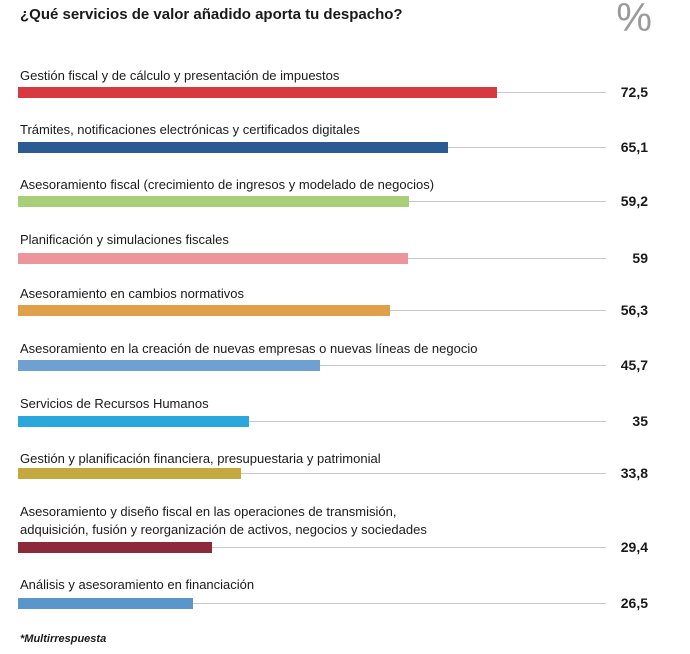 The width and height of the screenshot is (690, 654). I want to click on category-label: Análisis y asesoramiento en financiación, so click(137, 584).